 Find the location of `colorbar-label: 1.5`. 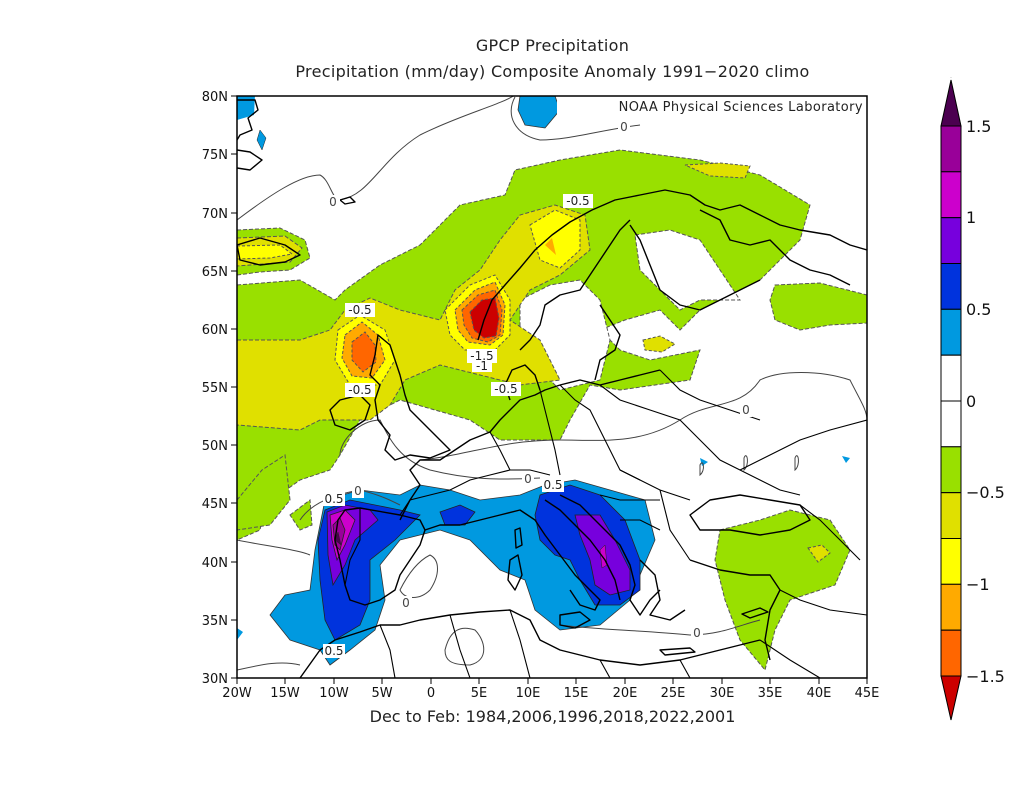

colorbar-label: 1.5 is located at coordinates (978, 126).